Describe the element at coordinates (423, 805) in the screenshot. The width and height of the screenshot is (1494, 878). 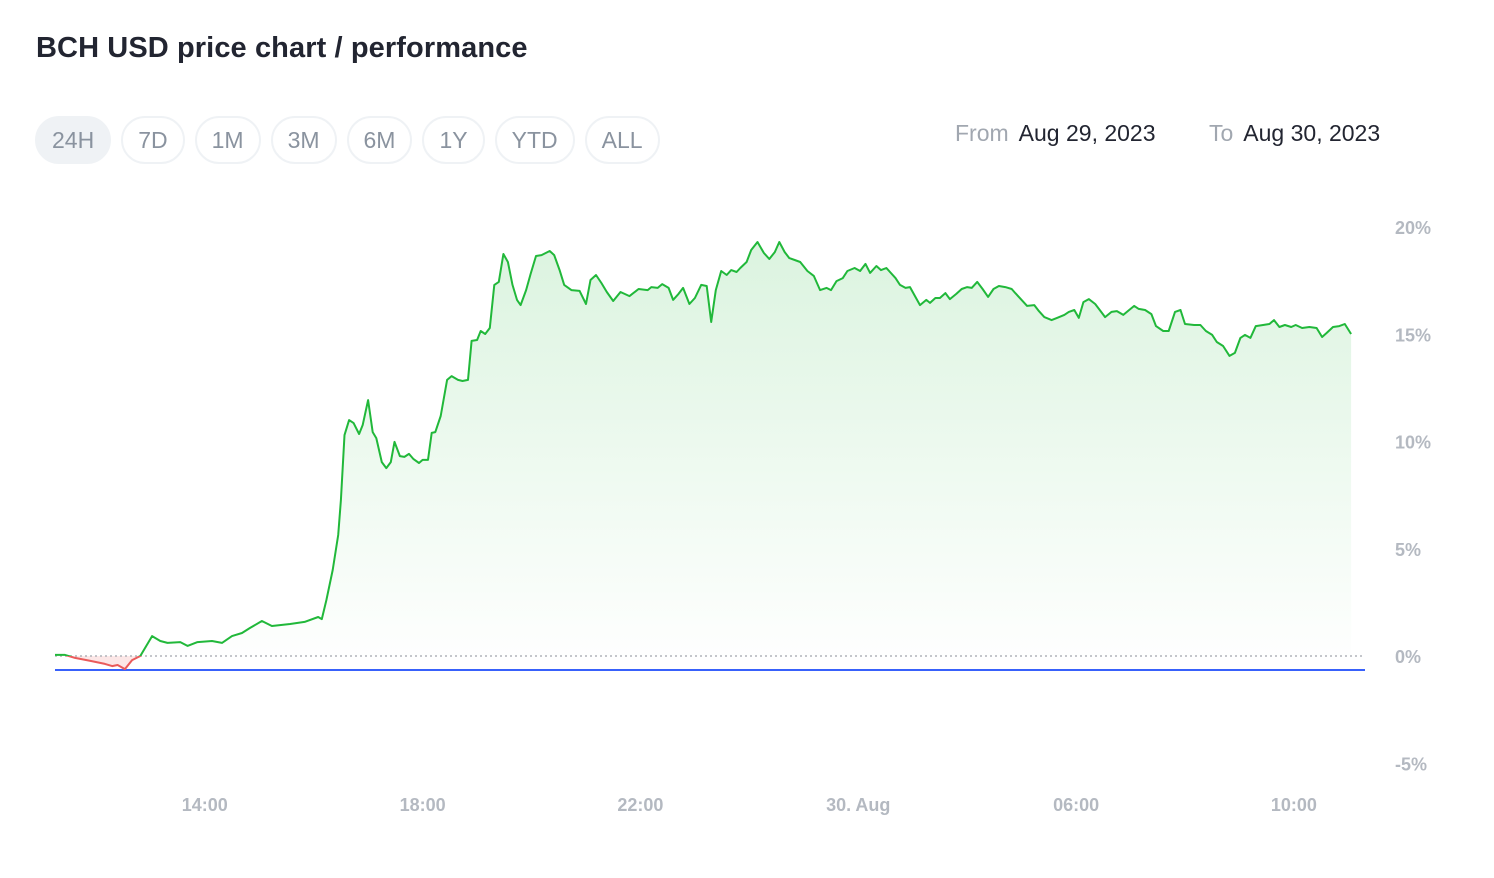
I see `x-tick-label: 18:00` at that location.